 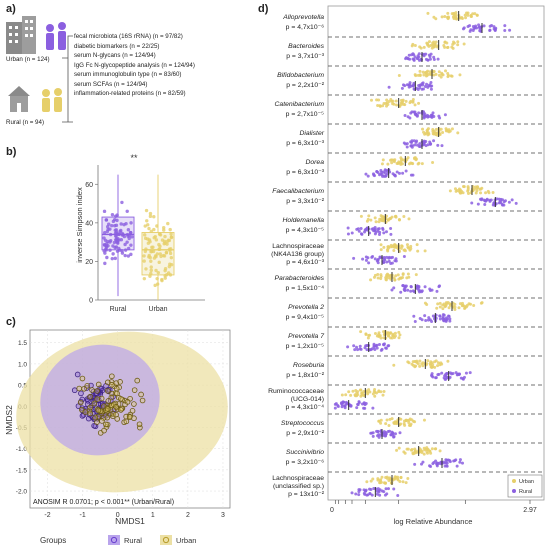 What do you see at coordinates (303, 423) in the screenshot?
I see `taxon-name: Streptococcus` at bounding box center [303, 423].